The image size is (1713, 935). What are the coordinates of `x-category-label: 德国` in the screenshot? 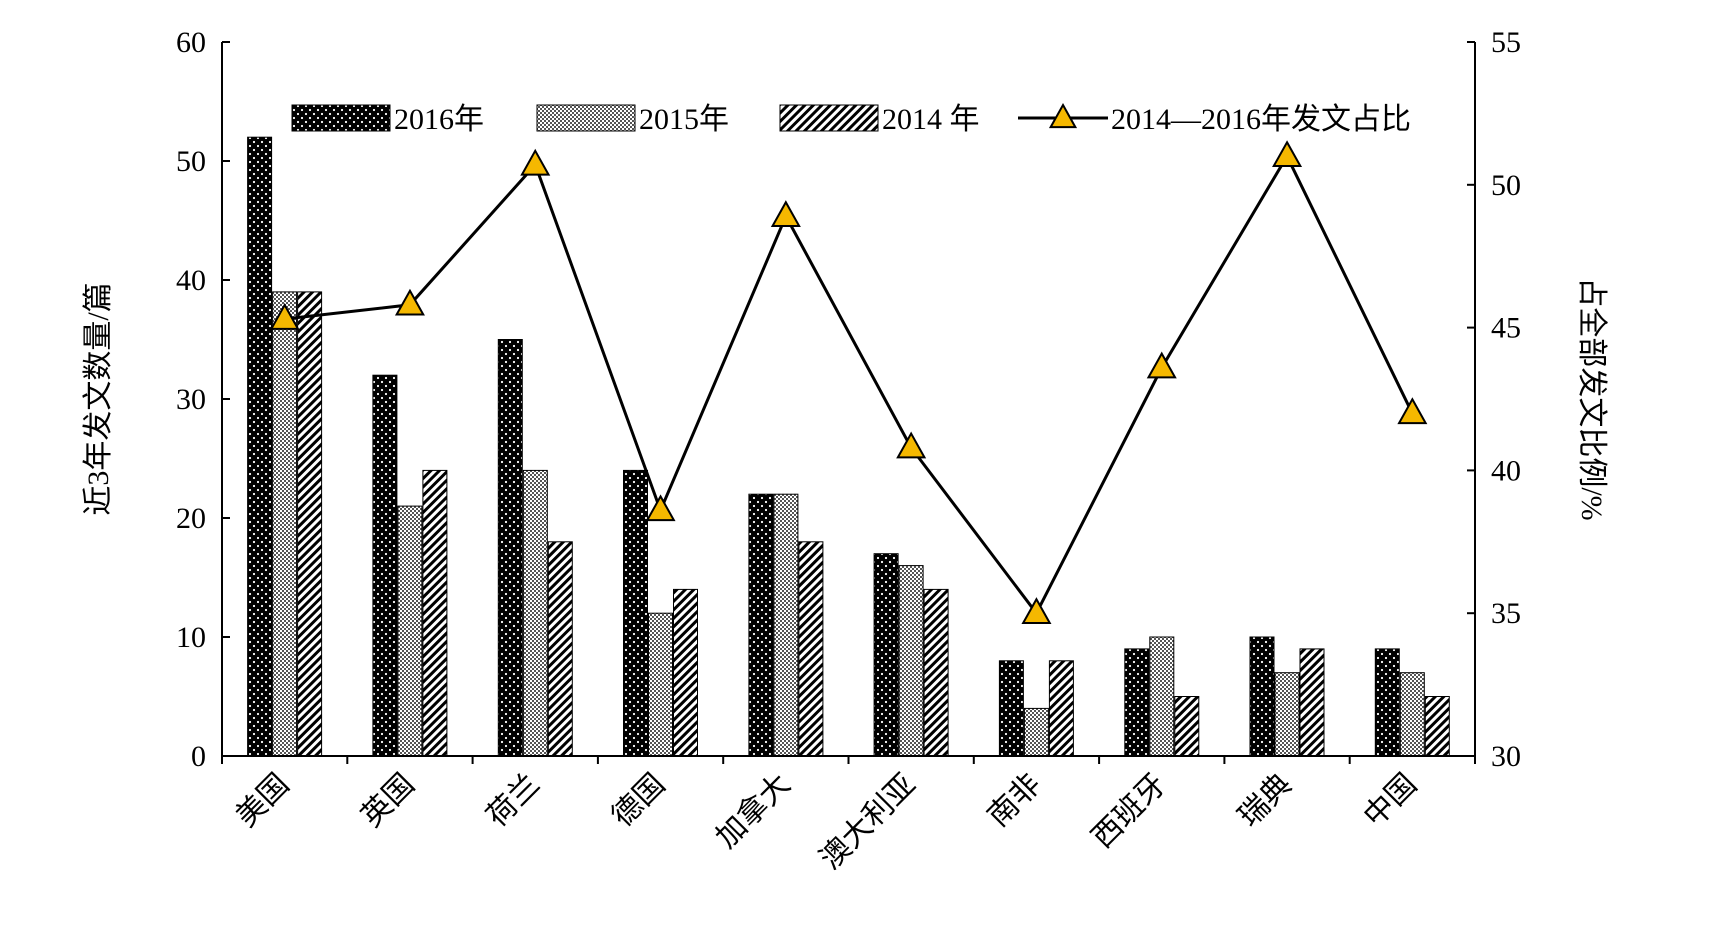 It's located at (639, 801).